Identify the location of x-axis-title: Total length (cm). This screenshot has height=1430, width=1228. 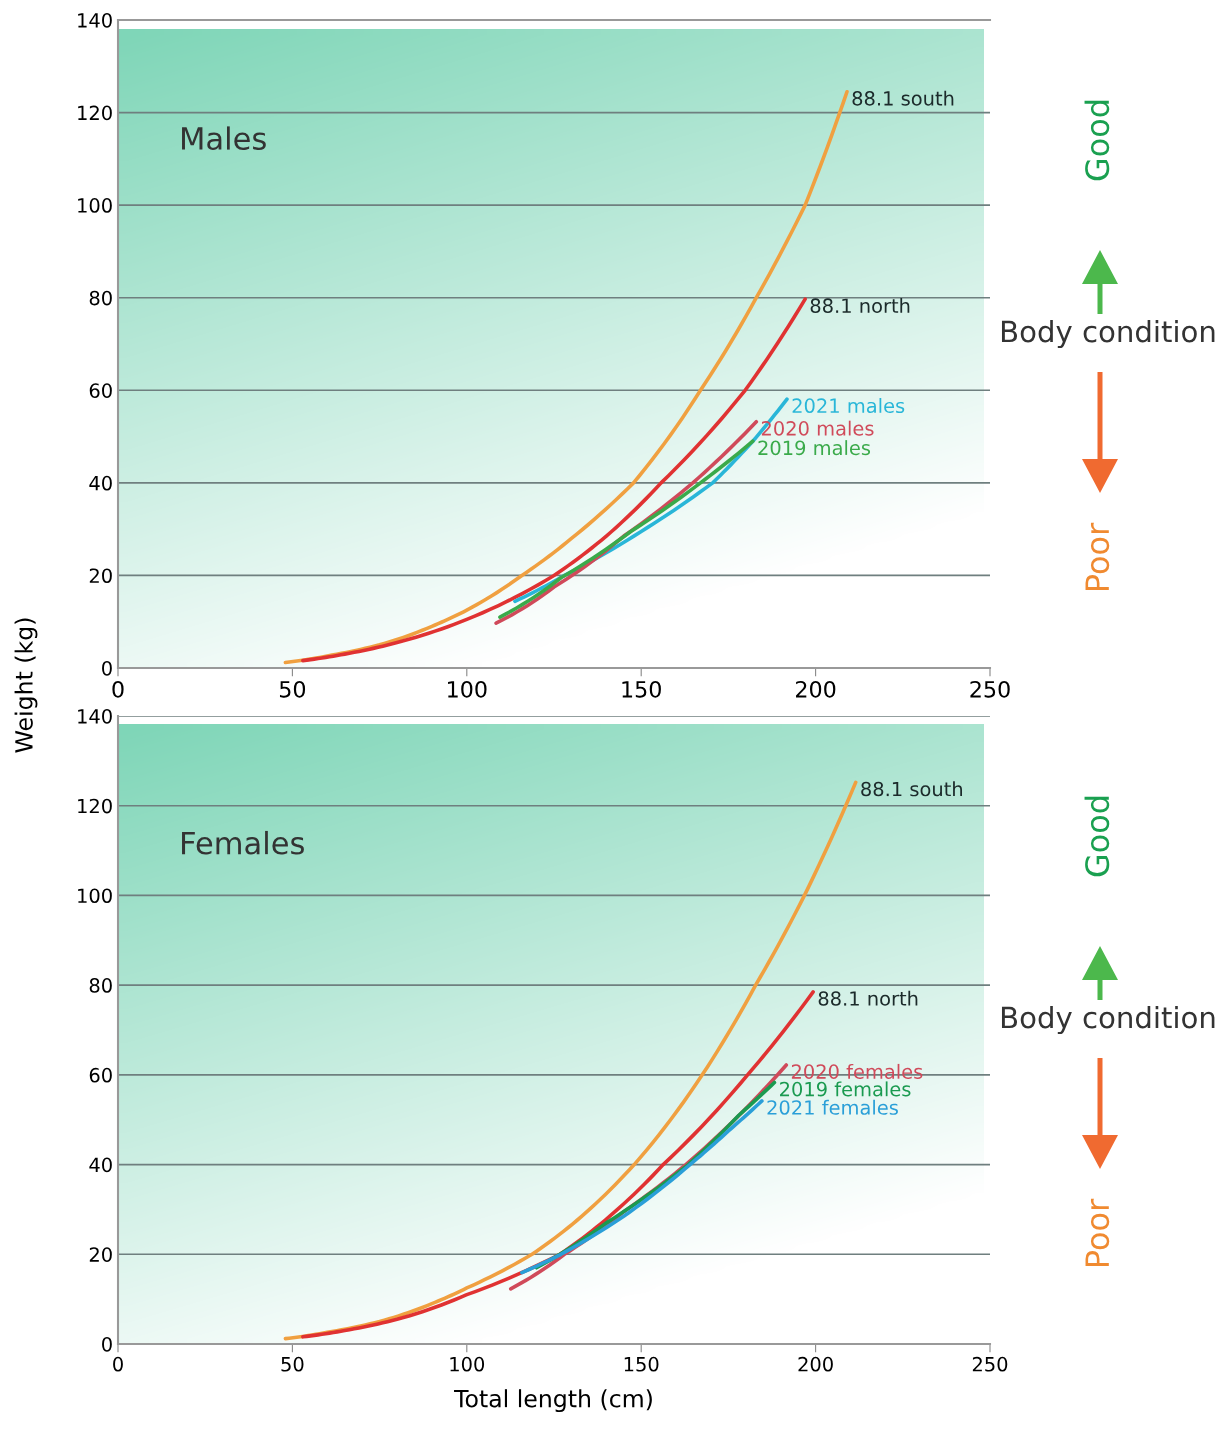
(553, 1401).